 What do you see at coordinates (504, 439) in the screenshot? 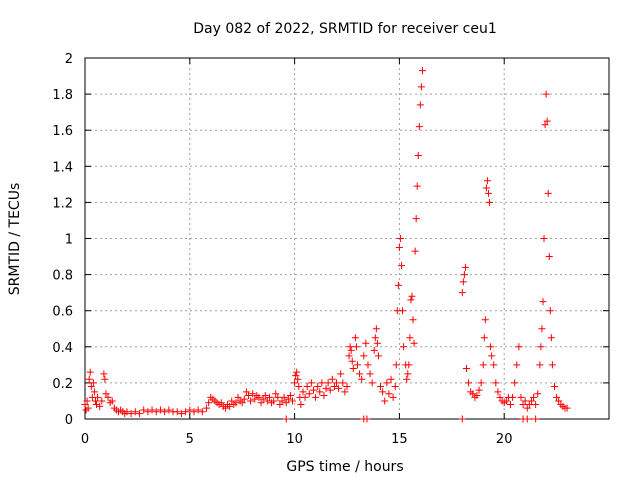
I see `x-tick-label: 20` at bounding box center [504, 439].